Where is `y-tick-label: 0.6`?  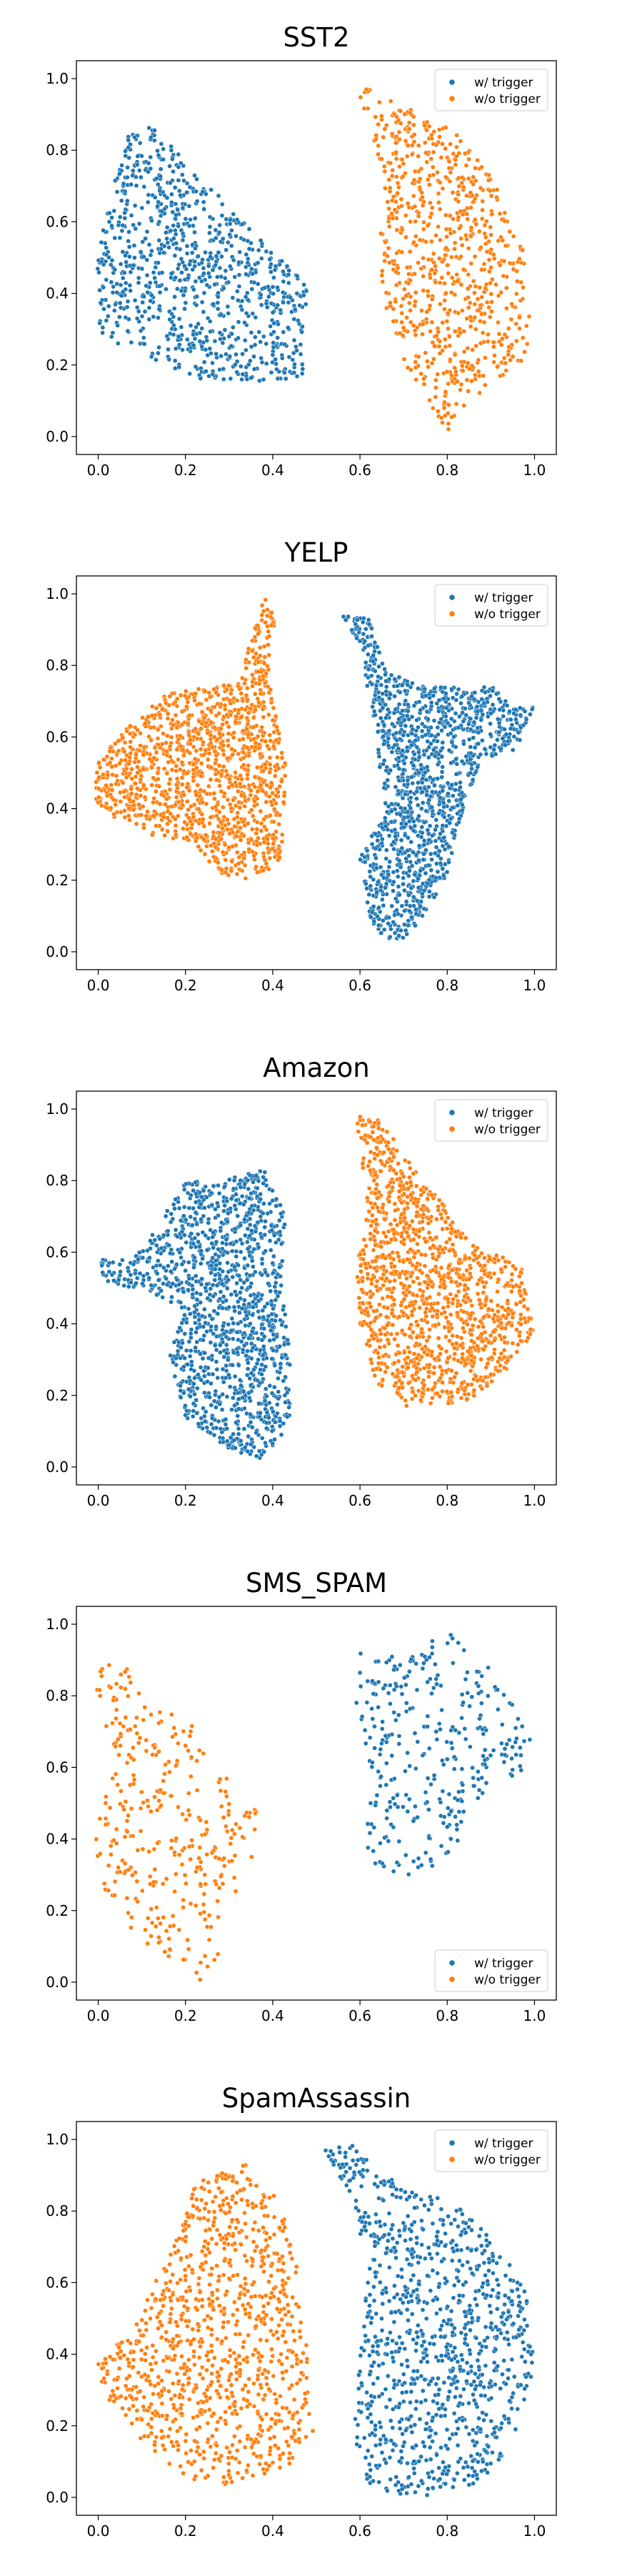 y-tick-label: 0.6 is located at coordinates (57, 736).